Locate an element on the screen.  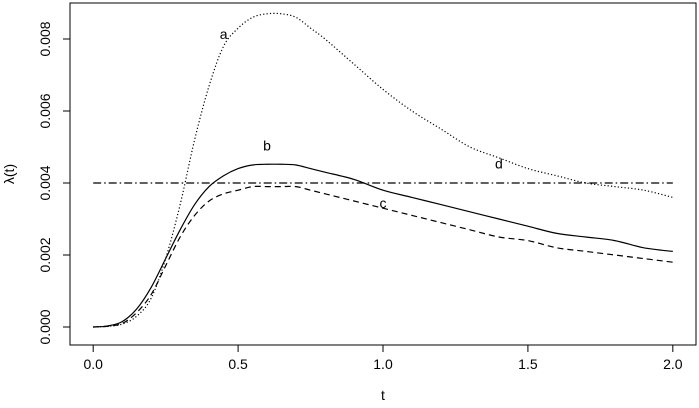
y-tick-label: 0.004 is located at coordinates (45, 182).